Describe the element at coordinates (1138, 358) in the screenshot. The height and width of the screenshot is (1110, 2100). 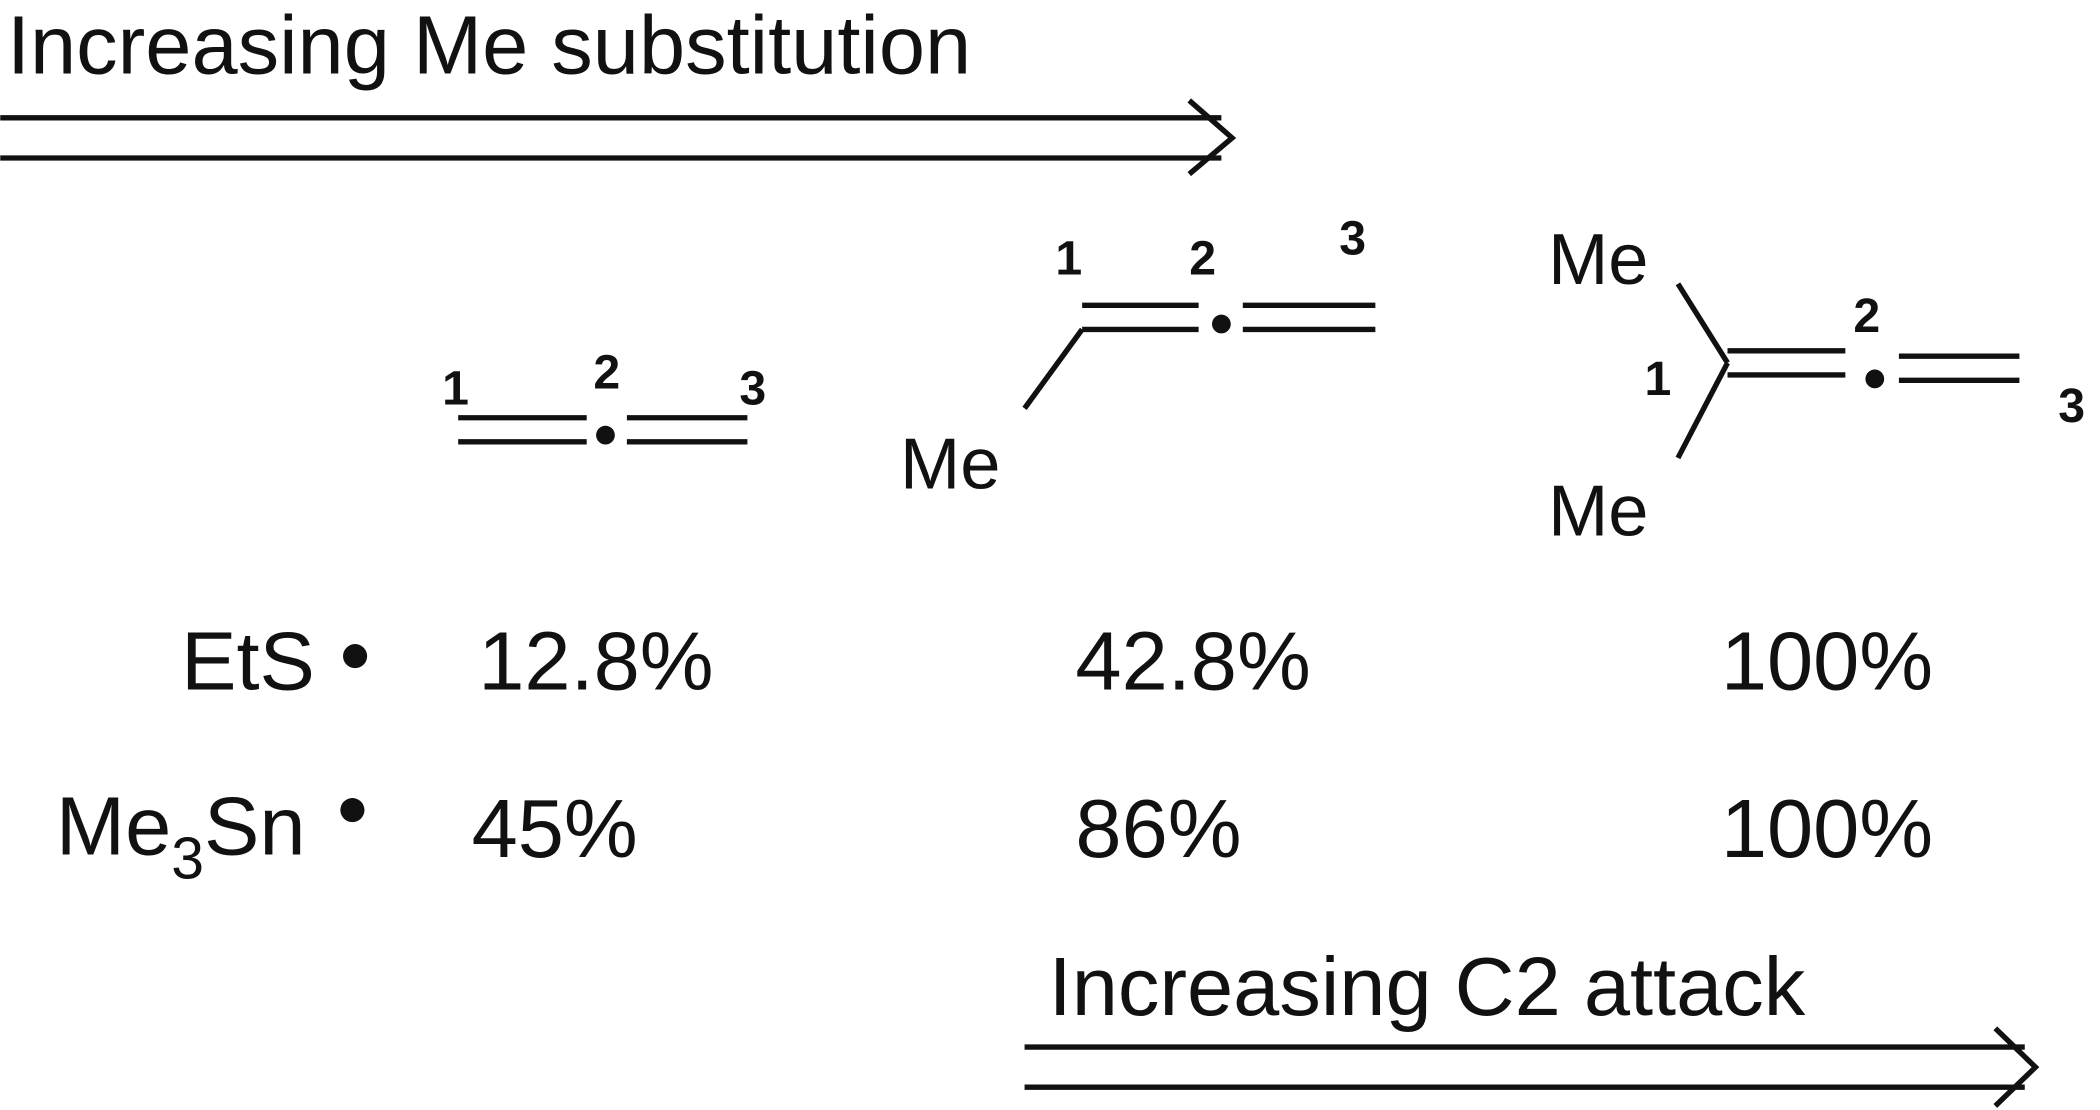
I see `structure: 1 2 3 Me` at that location.